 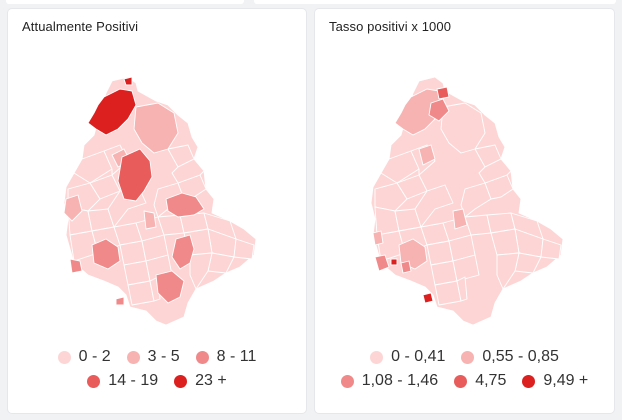 What do you see at coordinates (520, 356) in the screenshot?
I see `legend-label: 0,55 - 0,85` at bounding box center [520, 356].